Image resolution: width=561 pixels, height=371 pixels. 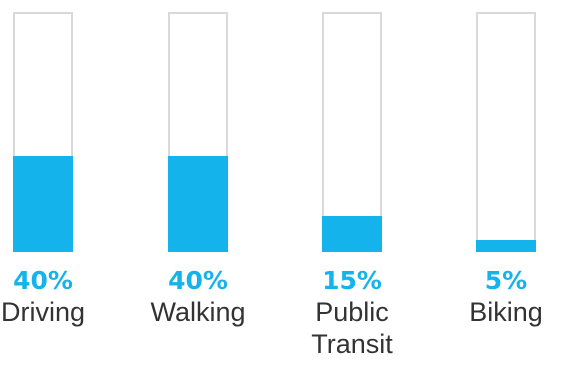 What do you see at coordinates (506, 280) in the screenshot?
I see `value-label-biking: 5%` at bounding box center [506, 280].